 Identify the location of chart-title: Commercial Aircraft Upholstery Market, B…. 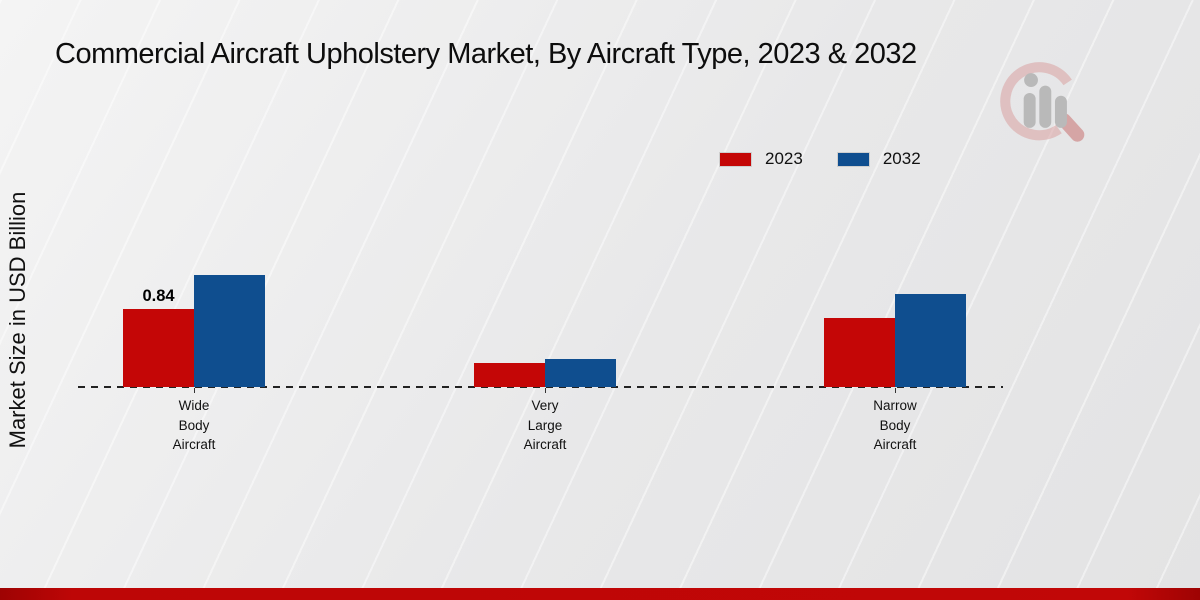
(486, 54).